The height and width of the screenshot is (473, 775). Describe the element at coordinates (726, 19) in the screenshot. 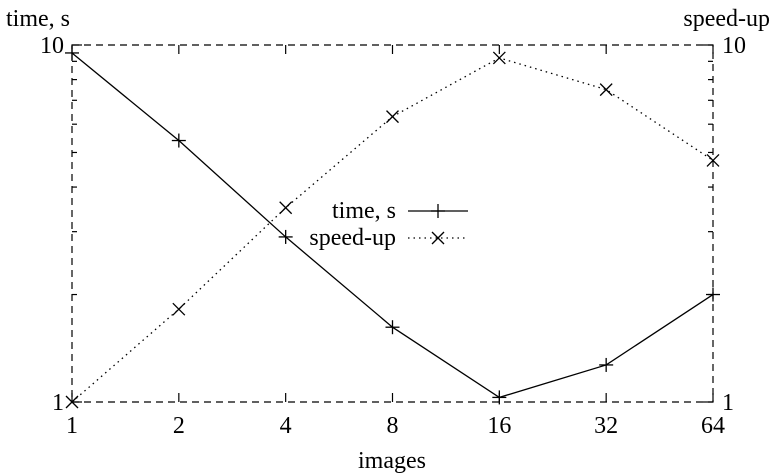

I see `y-right-axis-title: speed-up` at that location.